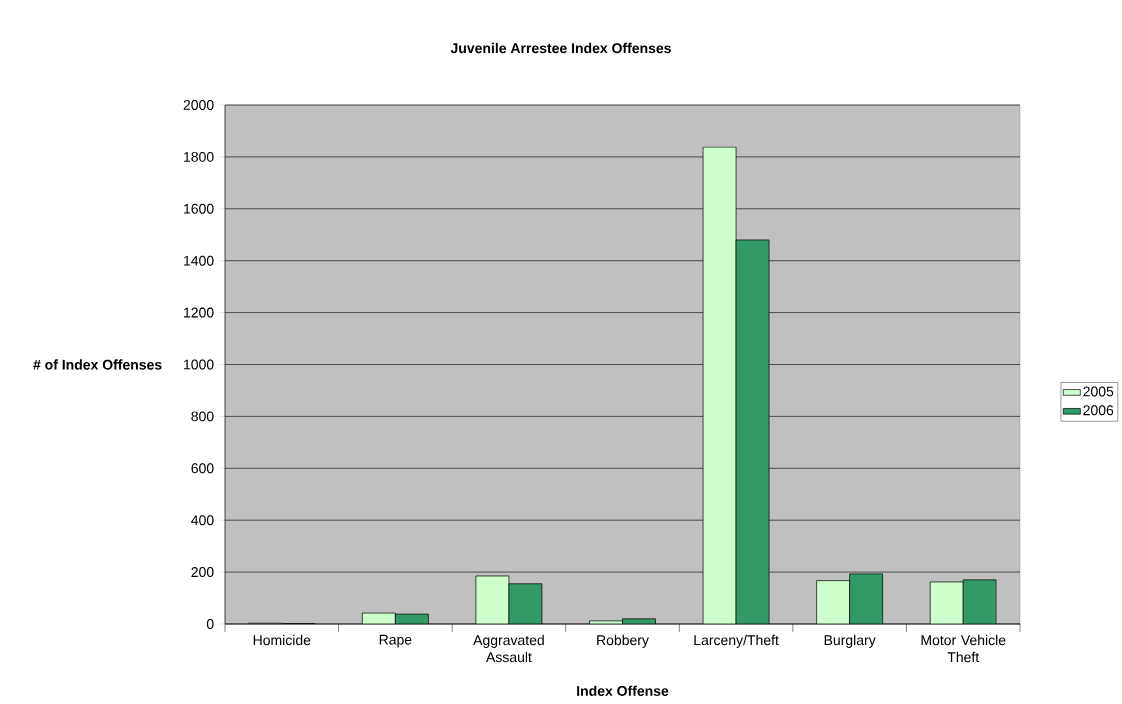  What do you see at coordinates (202, 572) in the screenshot?
I see `y-tick-label: 200` at bounding box center [202, 572].